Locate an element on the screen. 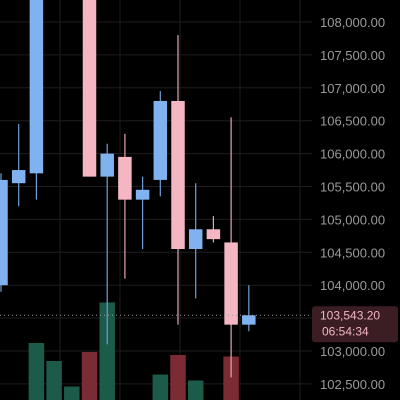 Image resolution: width=400 pixels, height=400 pixels. price-tick-label: 104,000.00 is located at coordinates (352, 285).